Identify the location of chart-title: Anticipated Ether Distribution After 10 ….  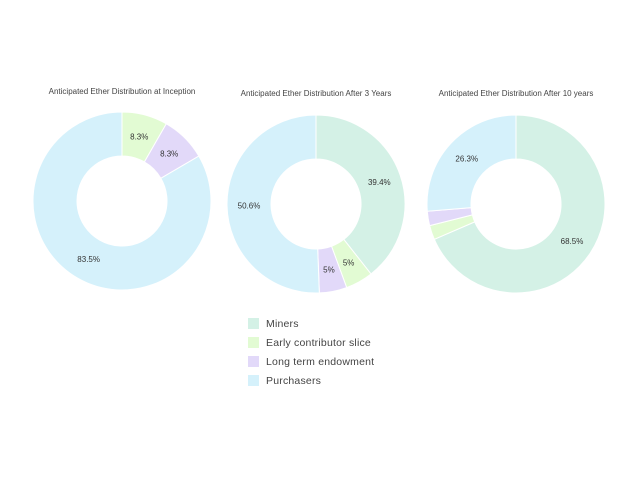
(516, 93).